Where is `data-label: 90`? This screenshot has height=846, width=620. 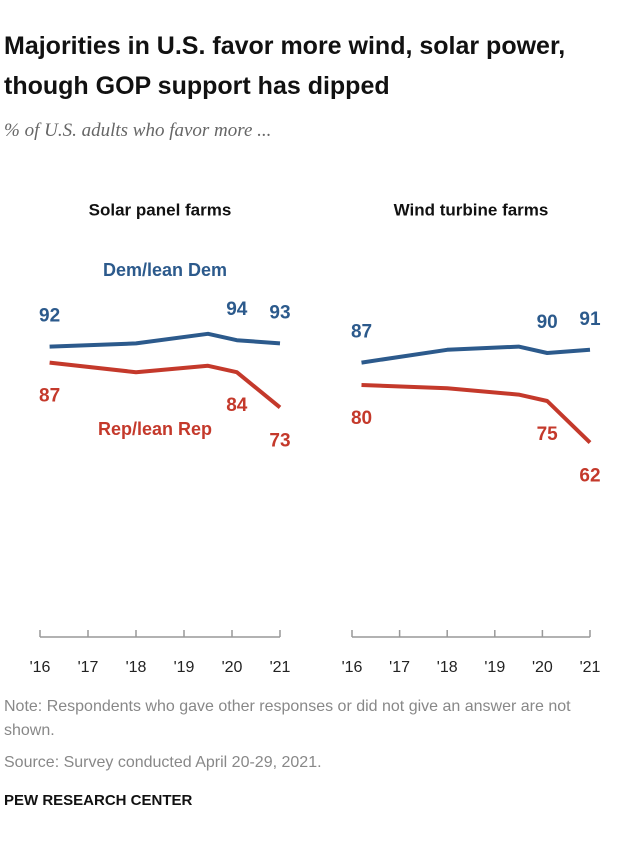
data-label: 90 is located at coordinates (547, 322).